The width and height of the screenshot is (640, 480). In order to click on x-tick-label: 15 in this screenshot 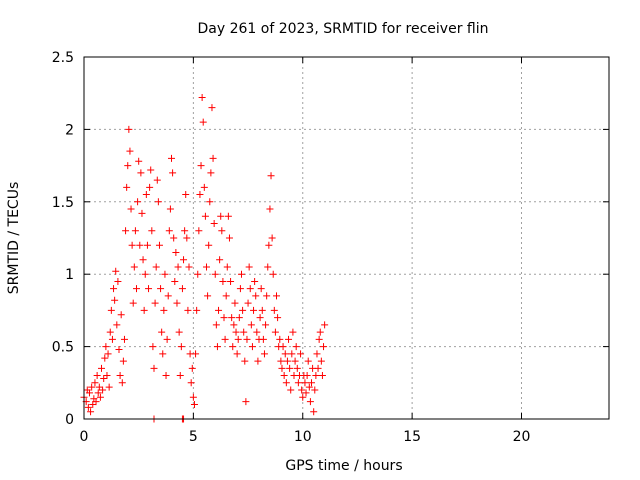, I will do `click(412, 437)`.